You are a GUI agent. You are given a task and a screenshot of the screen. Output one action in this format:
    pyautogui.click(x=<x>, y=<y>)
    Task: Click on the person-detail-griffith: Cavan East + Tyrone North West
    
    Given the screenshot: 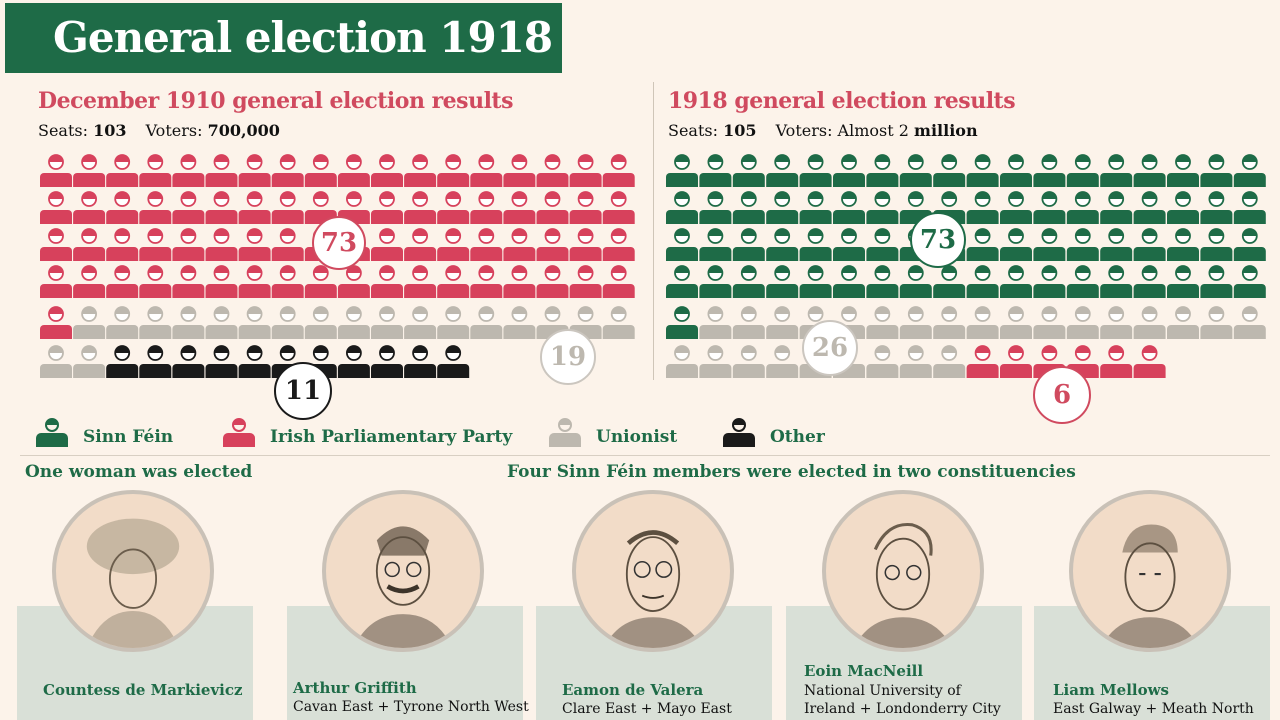 What is the action you would take?
    pyautogui.click(x=411, y=707)
    